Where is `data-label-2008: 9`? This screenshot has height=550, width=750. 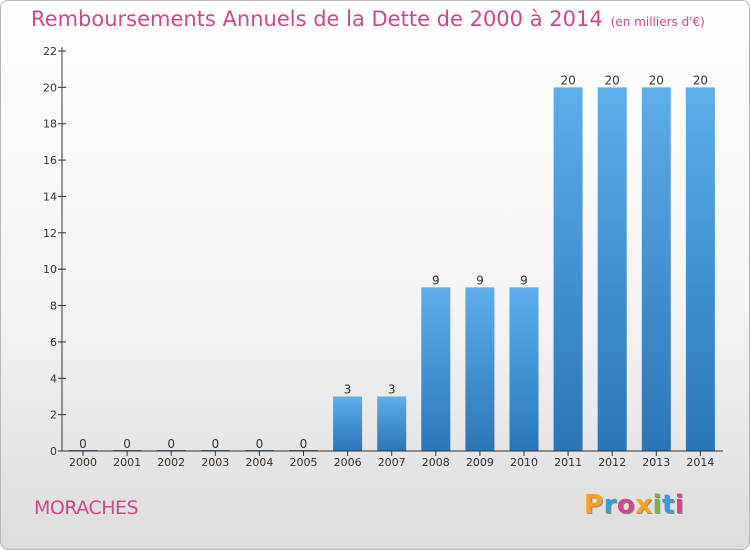
data-label-2008: 9 is located at coordinates (436, 280).